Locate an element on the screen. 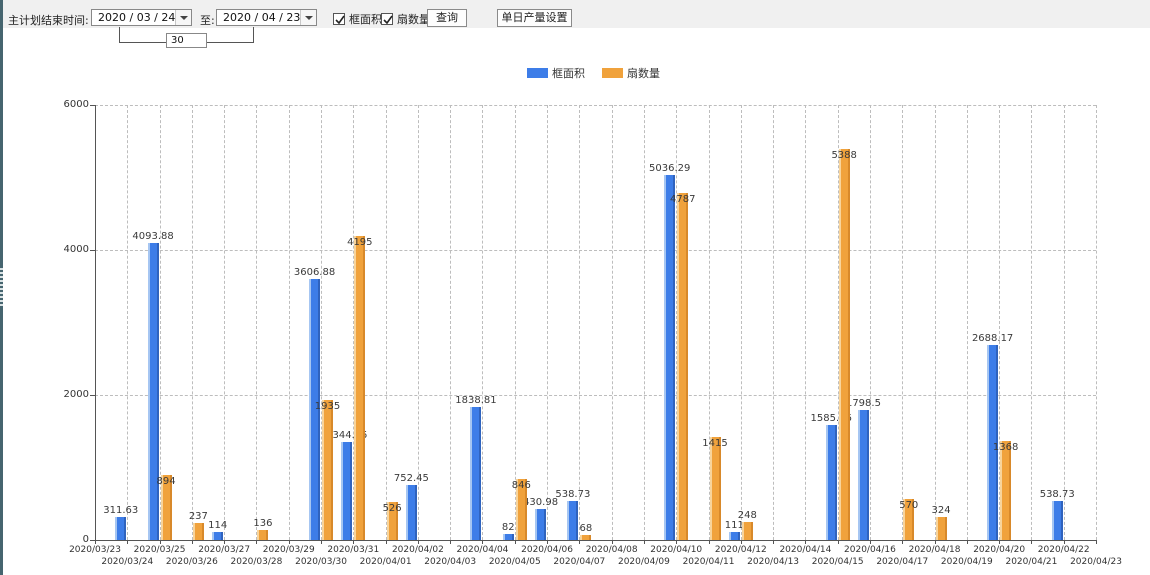 This screenshot has width=1150, height=575. bar-frame-area-2020/04/12 is located at coordinates (734, 535).